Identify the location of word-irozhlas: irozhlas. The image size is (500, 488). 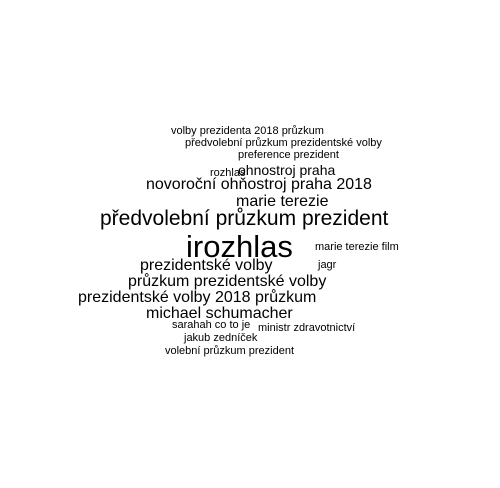
(239, 246).